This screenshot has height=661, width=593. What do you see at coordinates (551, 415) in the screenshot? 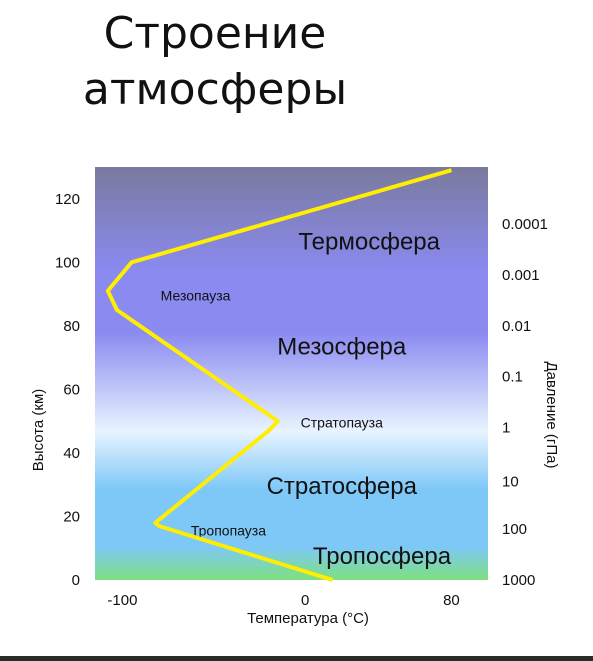
I see `pressure-axis-label: Давление (гПа)` at bounding box center [551, 415].